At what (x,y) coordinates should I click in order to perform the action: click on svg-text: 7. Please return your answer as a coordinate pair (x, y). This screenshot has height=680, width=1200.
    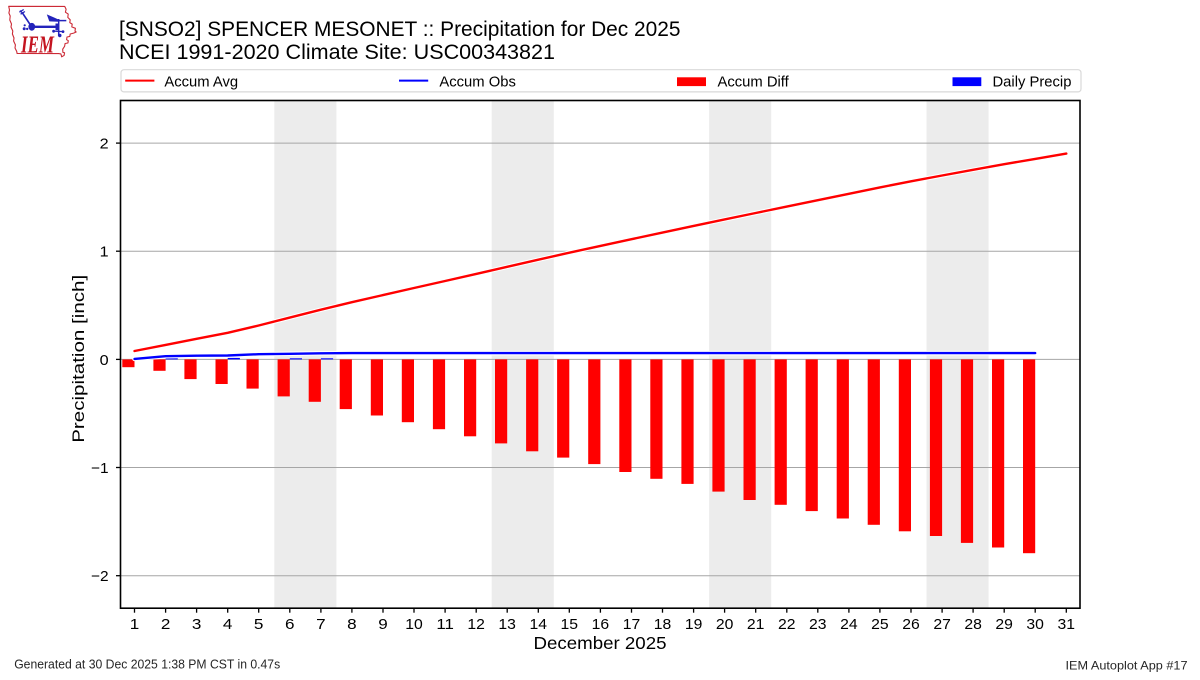
    Looking at the image, I should click on (321, 624).